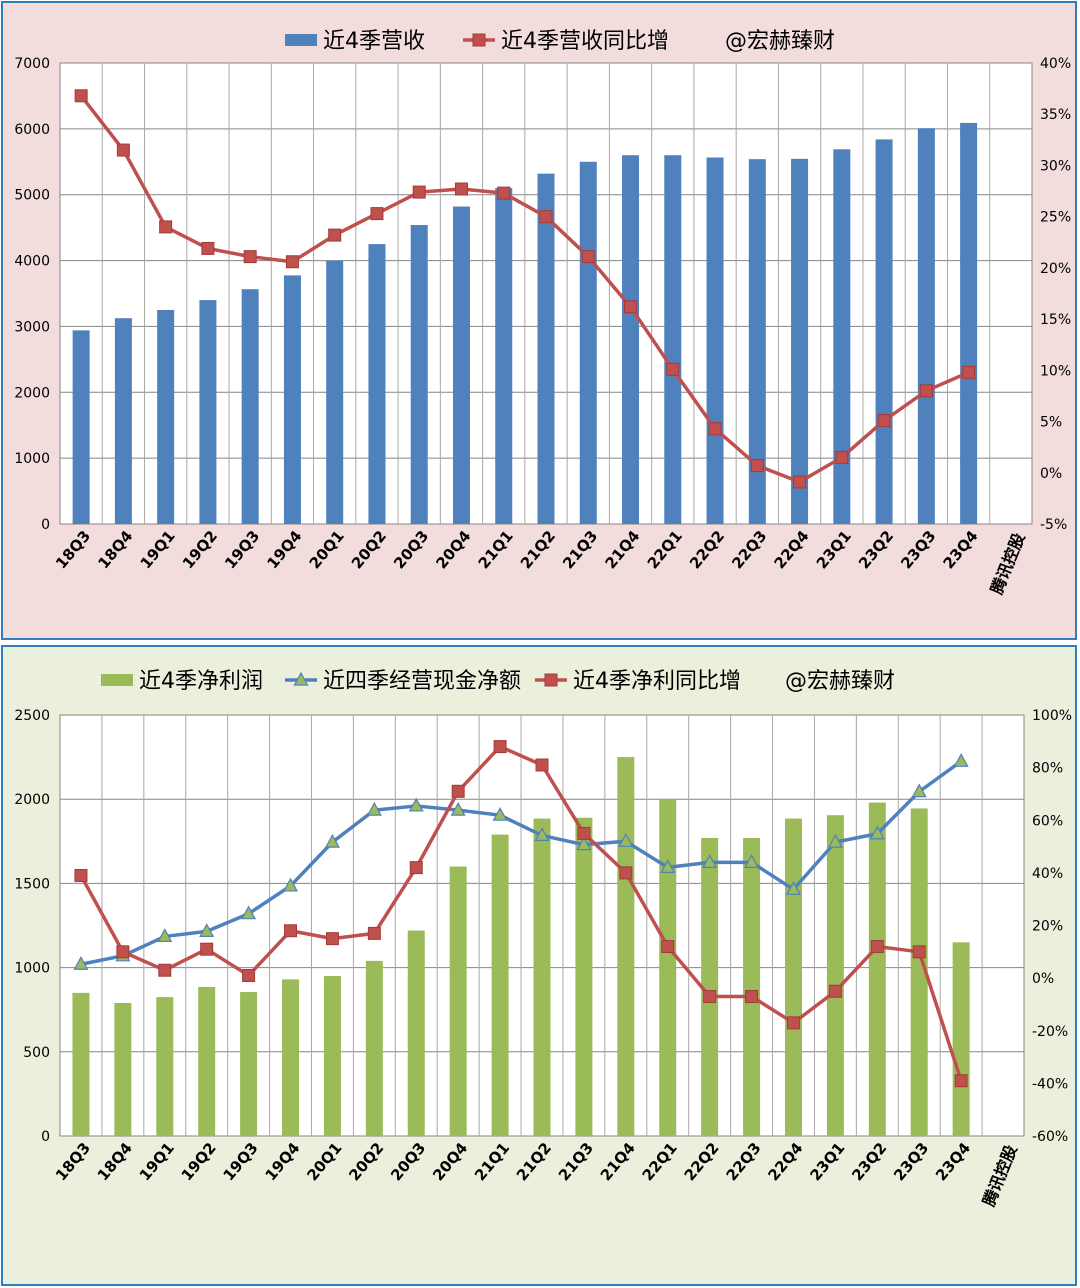 Image resolution: width=1080 pixels, height=1288 pixels. Describe the element at coordinates (32, 800) in the screenshot. I see `y-left-tick-label: 2000` at that location.